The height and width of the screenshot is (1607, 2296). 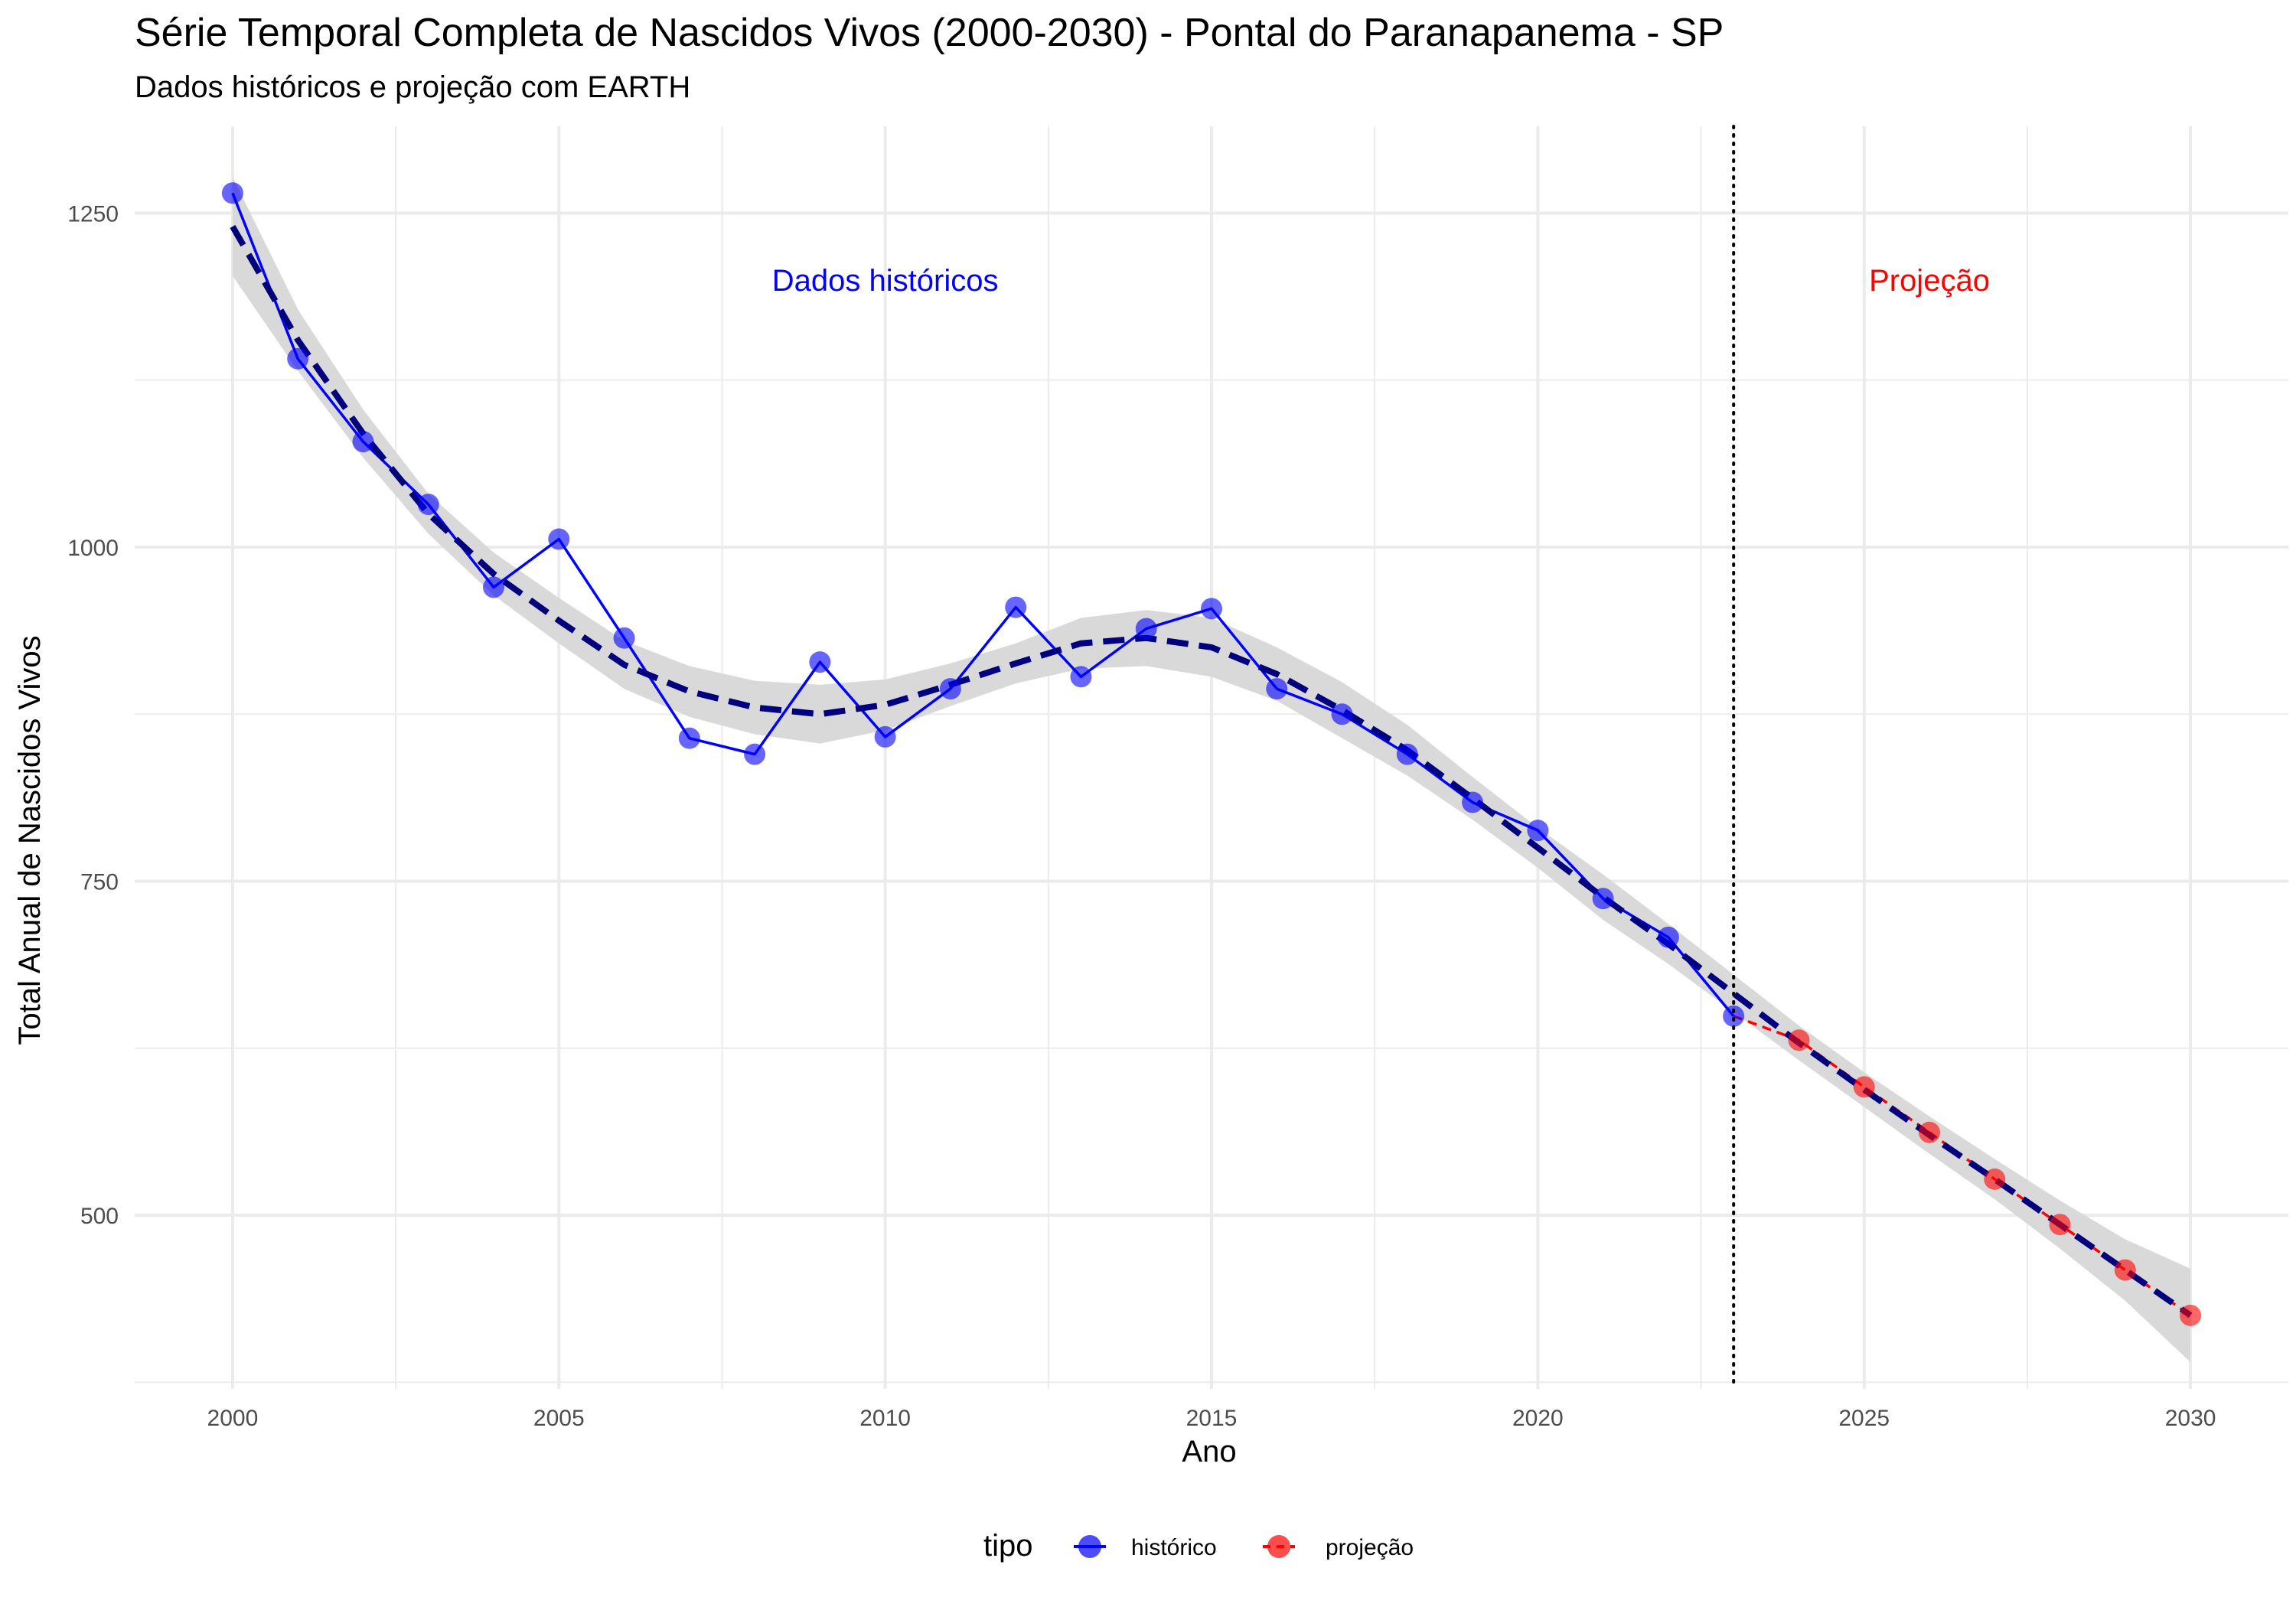 I want to click on legend-label-historico: histórico, so click(x=1174, y=1547).